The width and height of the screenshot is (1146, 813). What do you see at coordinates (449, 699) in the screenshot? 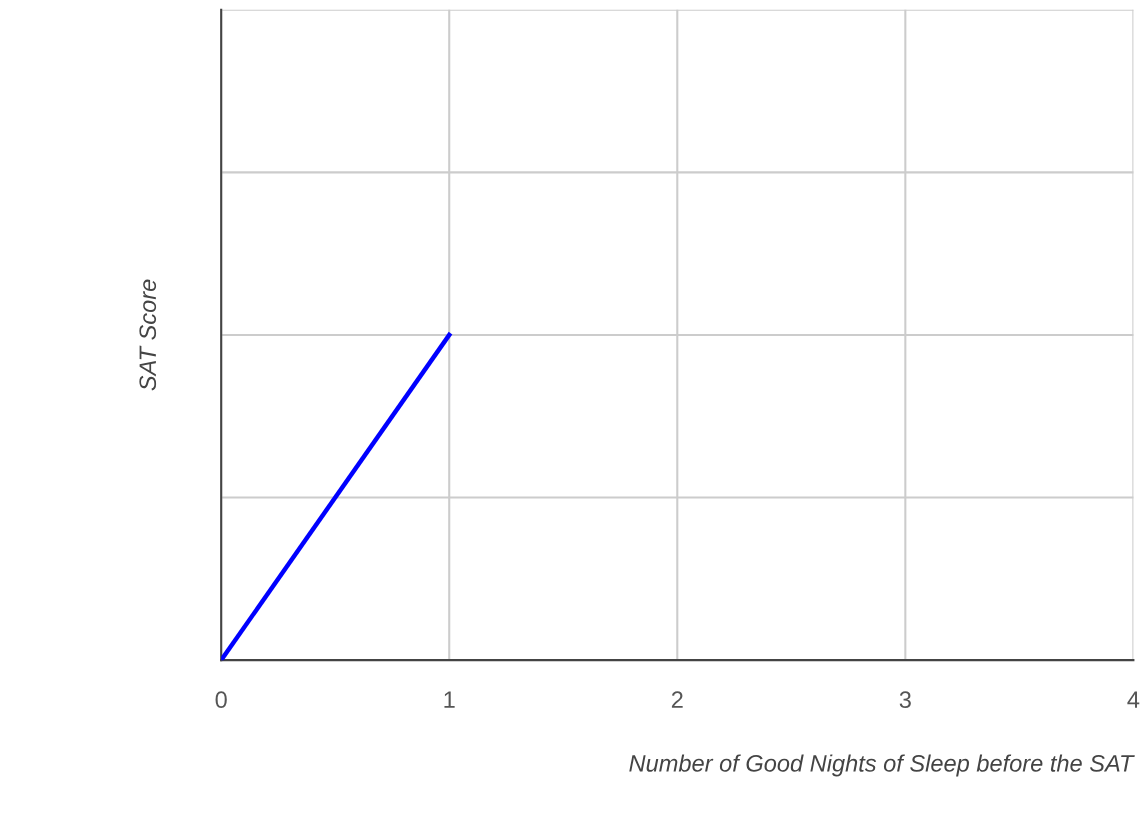
I see `x-tick-label: 1` at bounding box center [449, 699].